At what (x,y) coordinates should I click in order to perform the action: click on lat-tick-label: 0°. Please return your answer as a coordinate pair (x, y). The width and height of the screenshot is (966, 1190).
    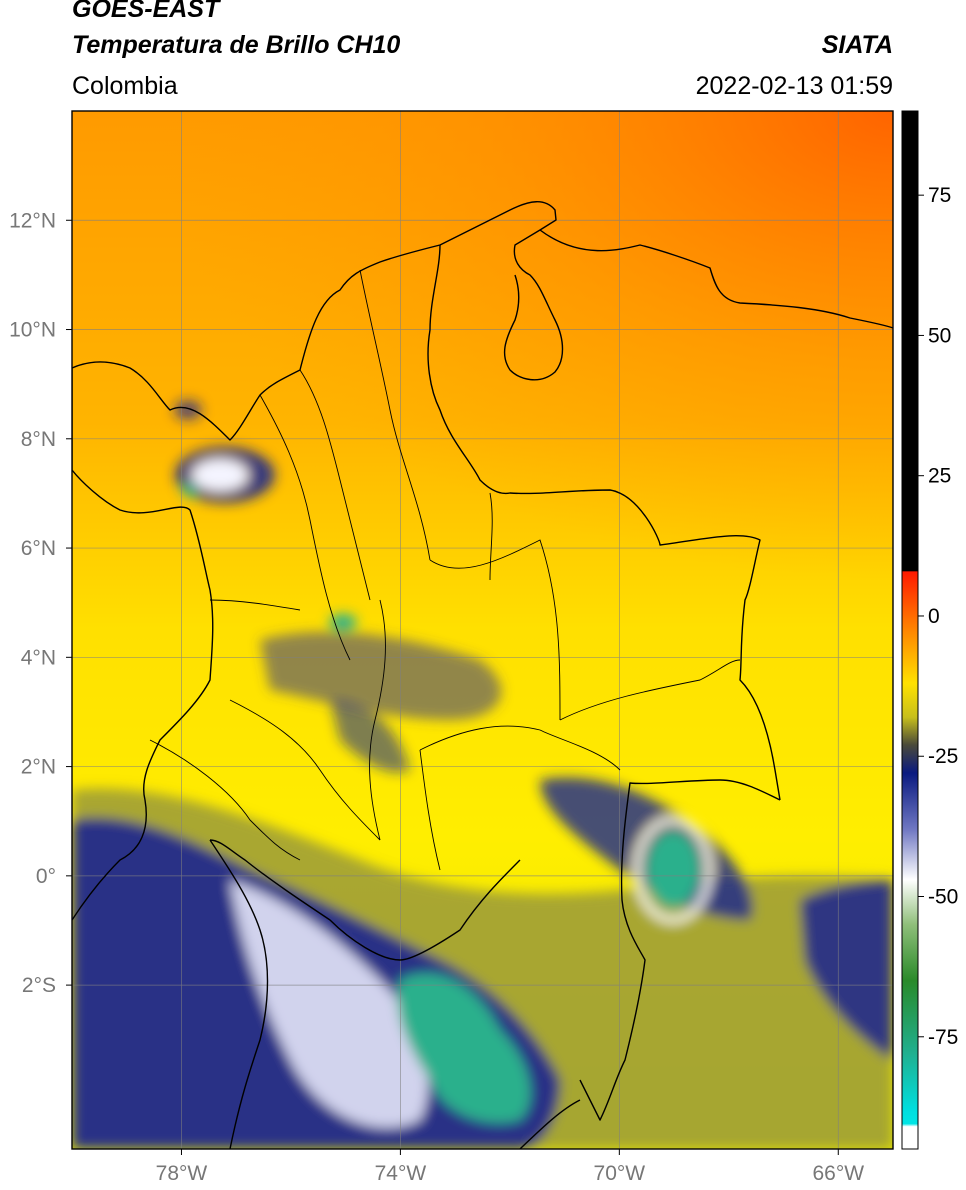
    Looking at the image, I should click on (46, 876).